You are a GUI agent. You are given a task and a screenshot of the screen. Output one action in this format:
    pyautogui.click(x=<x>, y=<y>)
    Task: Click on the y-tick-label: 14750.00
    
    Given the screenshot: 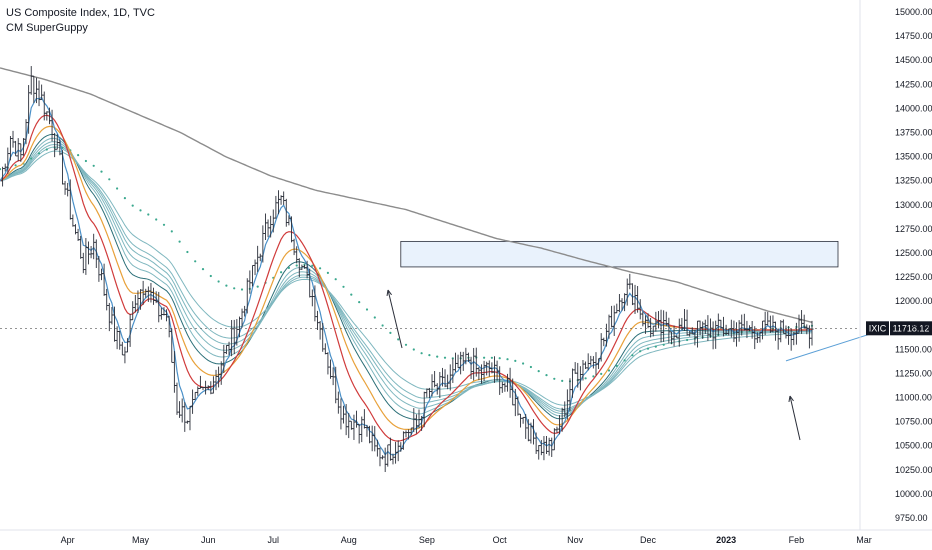 What is the action you would take?
    pyautogui.click(x=913, y=36)
    